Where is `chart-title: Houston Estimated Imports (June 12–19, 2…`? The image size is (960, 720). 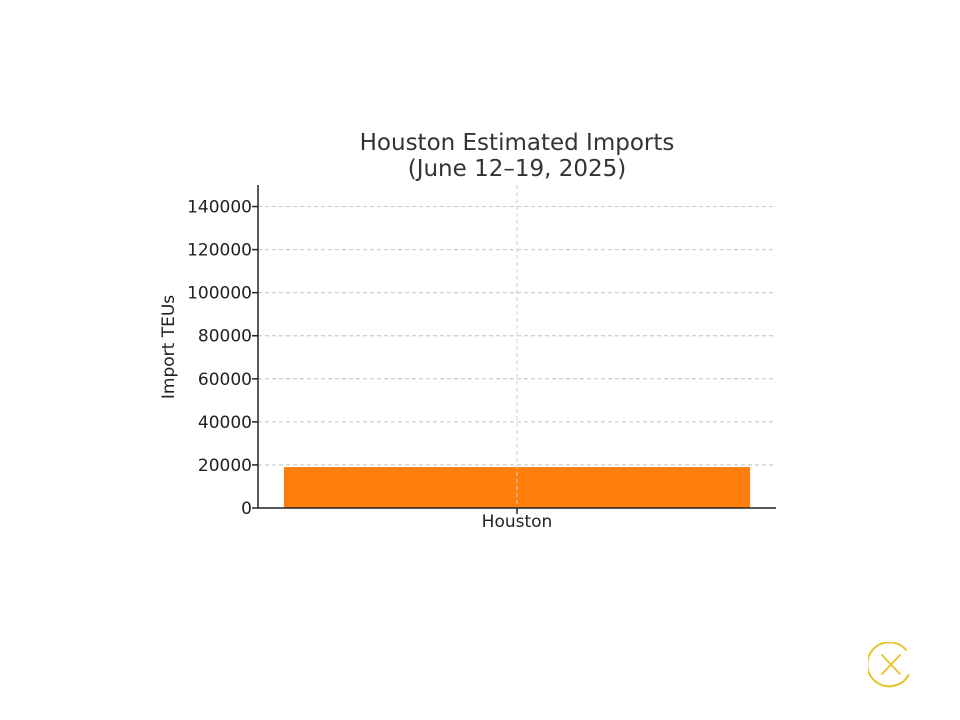 chart-title: Houston Estimated Imports (June 12–19, 2… is located at coordinates (517, 156).